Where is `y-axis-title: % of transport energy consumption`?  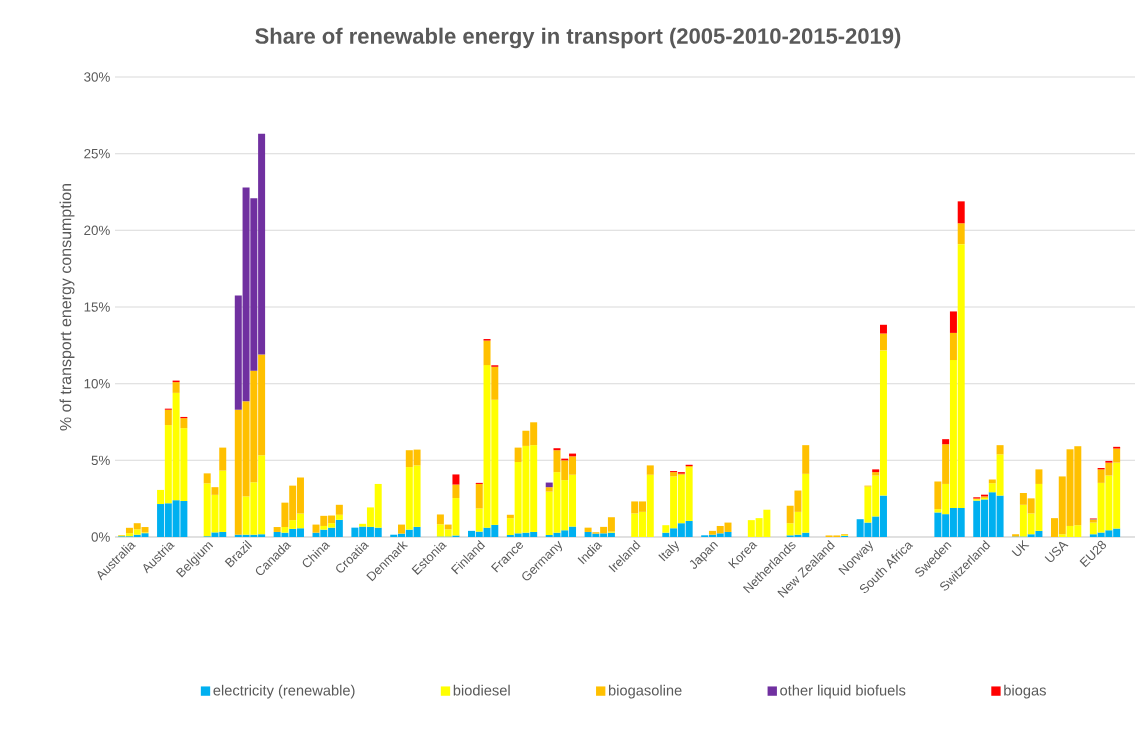
y-axis-title: % of transport energy consumption is located at coordinates (67, 307).